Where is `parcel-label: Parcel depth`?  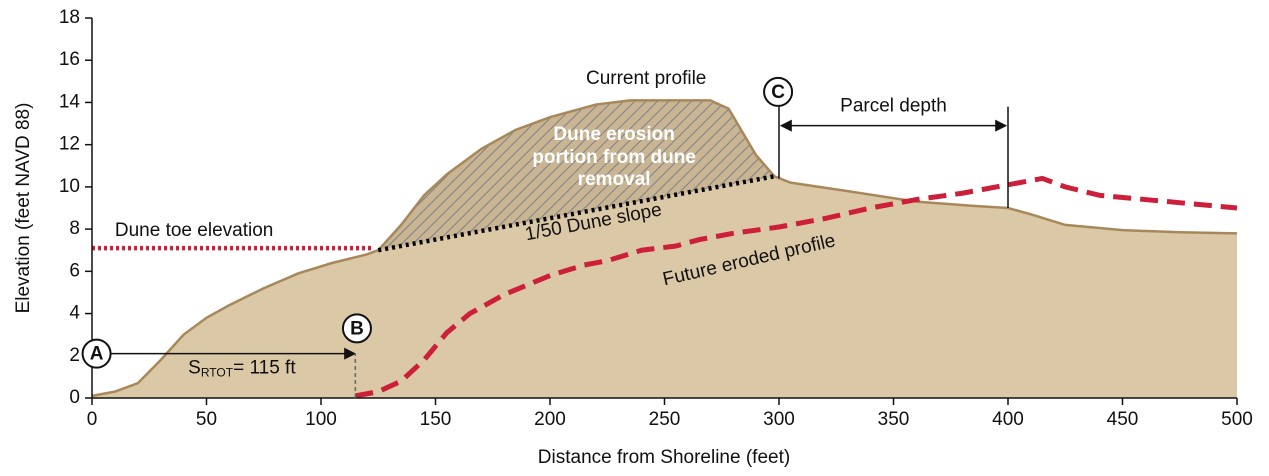 parcel-label: Parcel depth is located at coordinates (893, 106).